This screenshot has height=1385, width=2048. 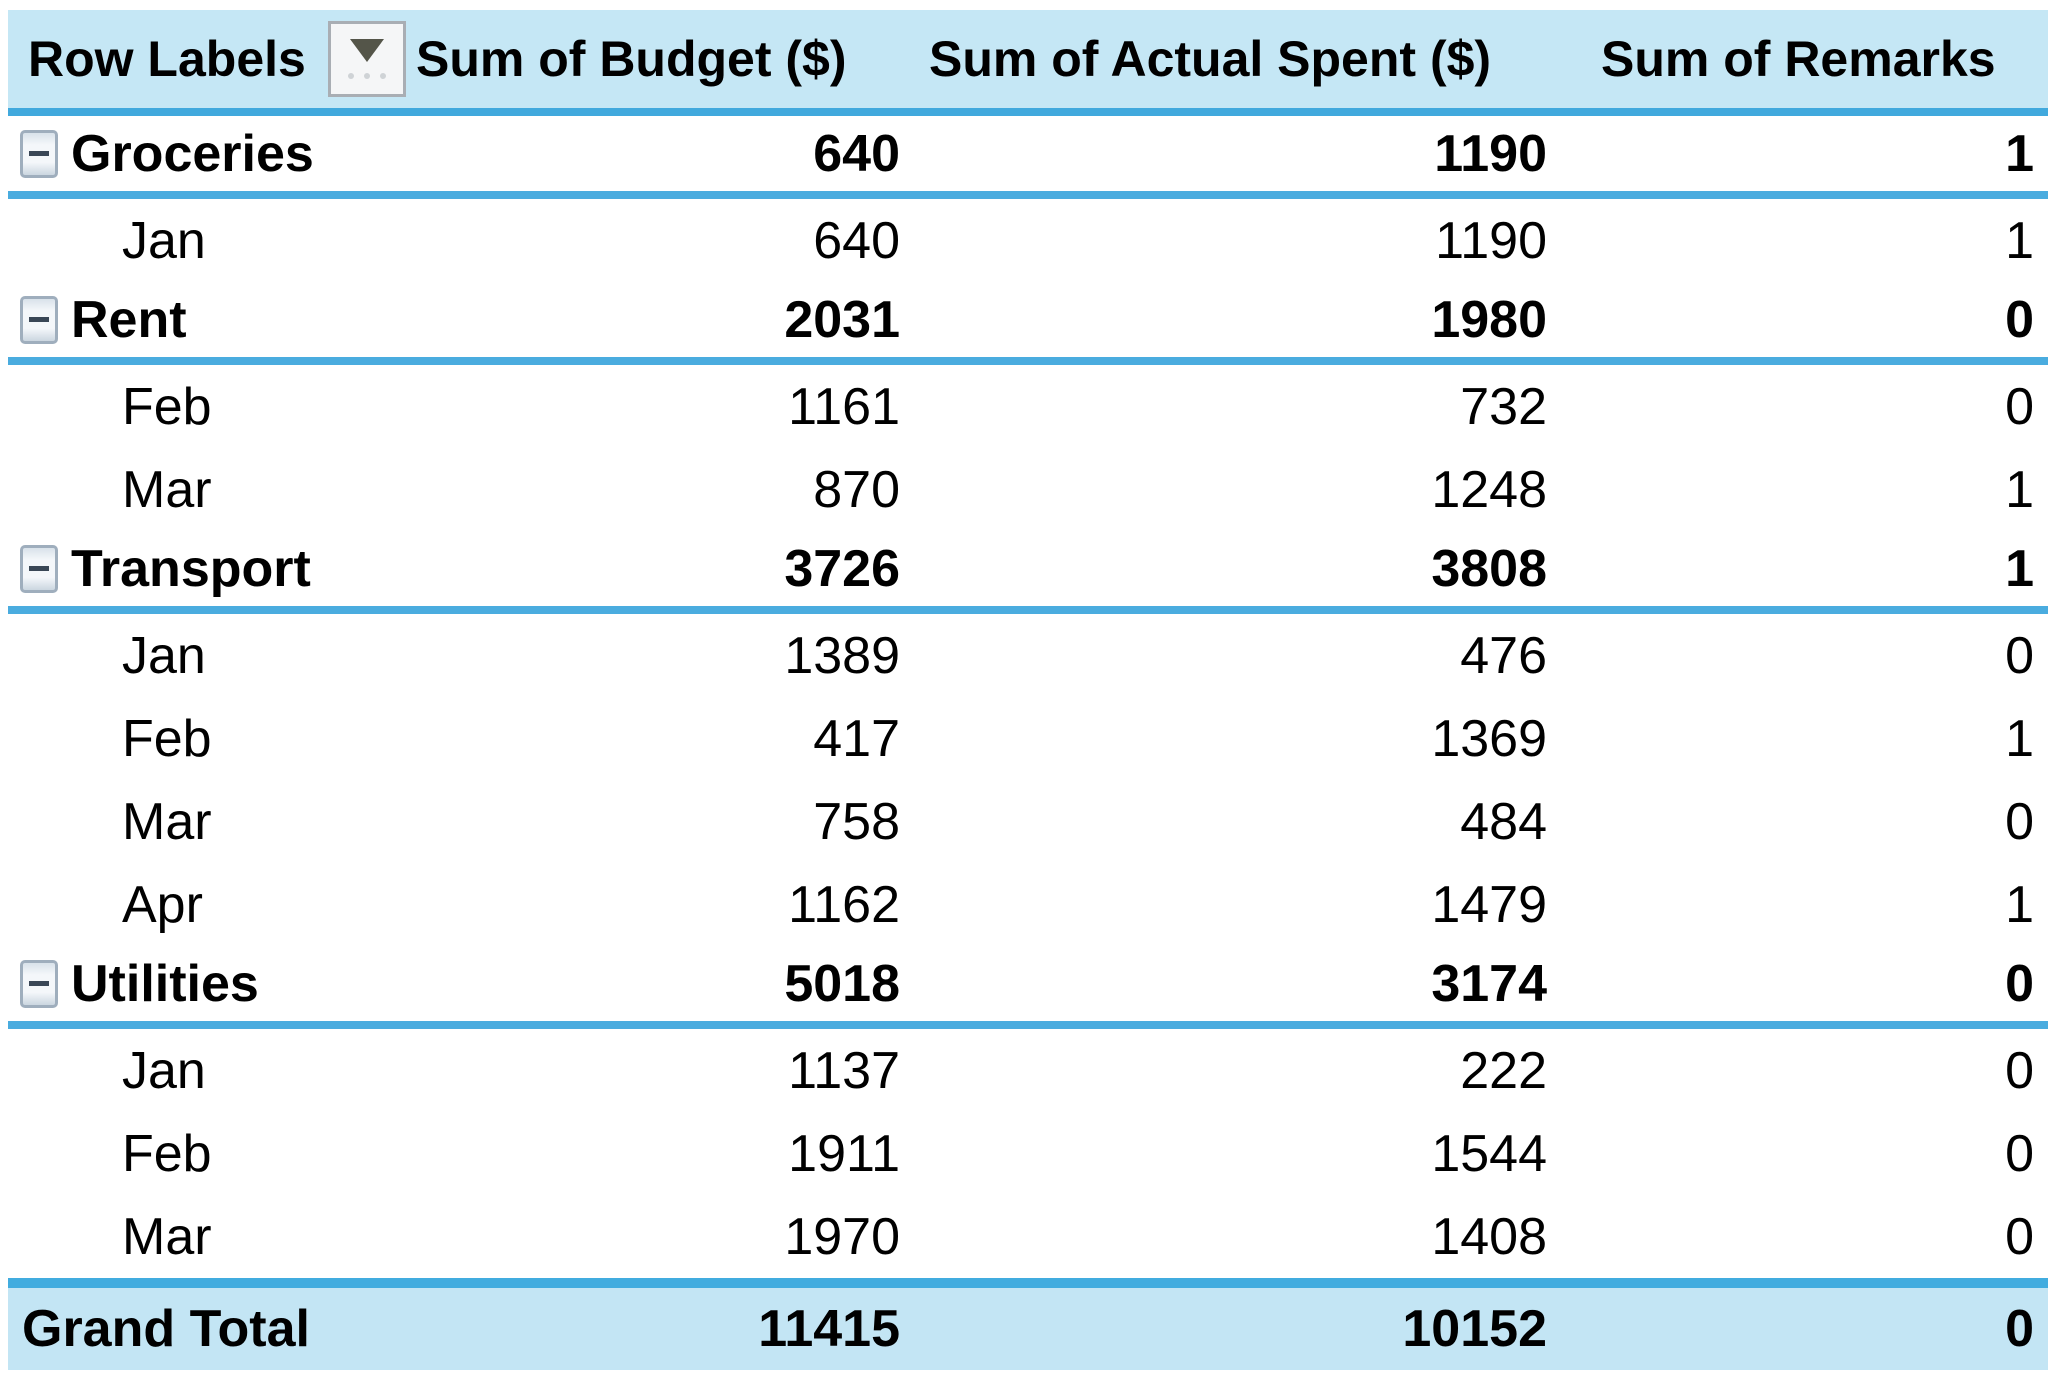 I want to click on budget-cell: 1162, so click(x=844, y=904).